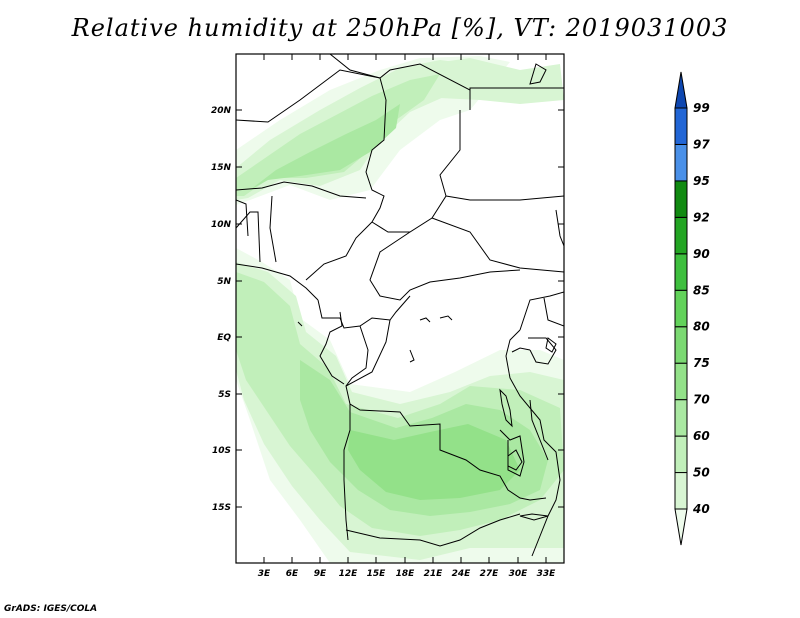  Describe the element at coordinates (701, 473) in the screenshot. I see `colorbar-label: 50` at that location.